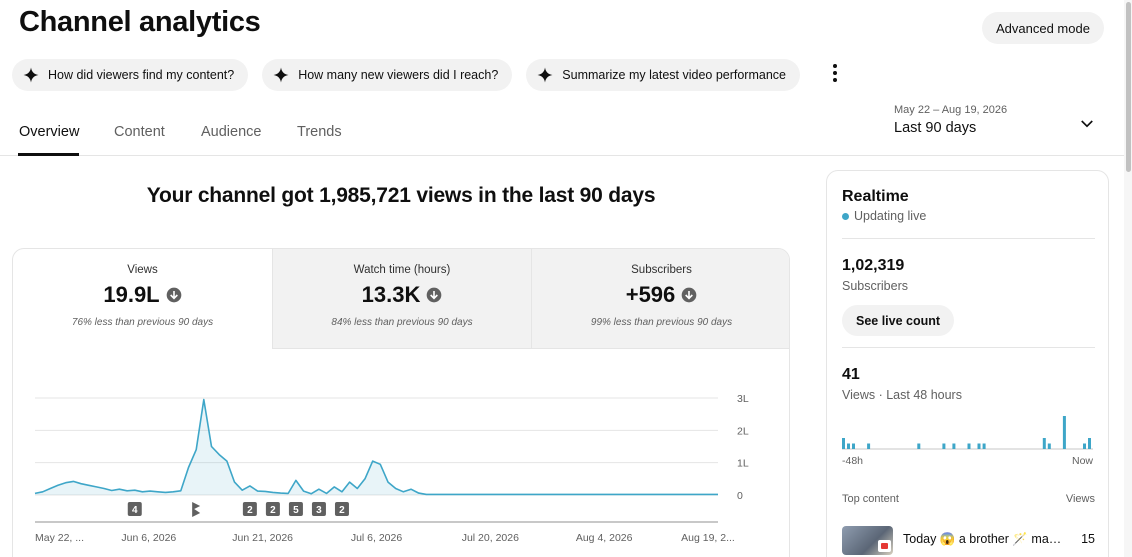 Image resolution: width=1132 pixels, height=557 pixels. What do you see at coordinates (196, 509) in the screenshot?
I see `shorts-marker-icon` at bounding box center [196, 509].